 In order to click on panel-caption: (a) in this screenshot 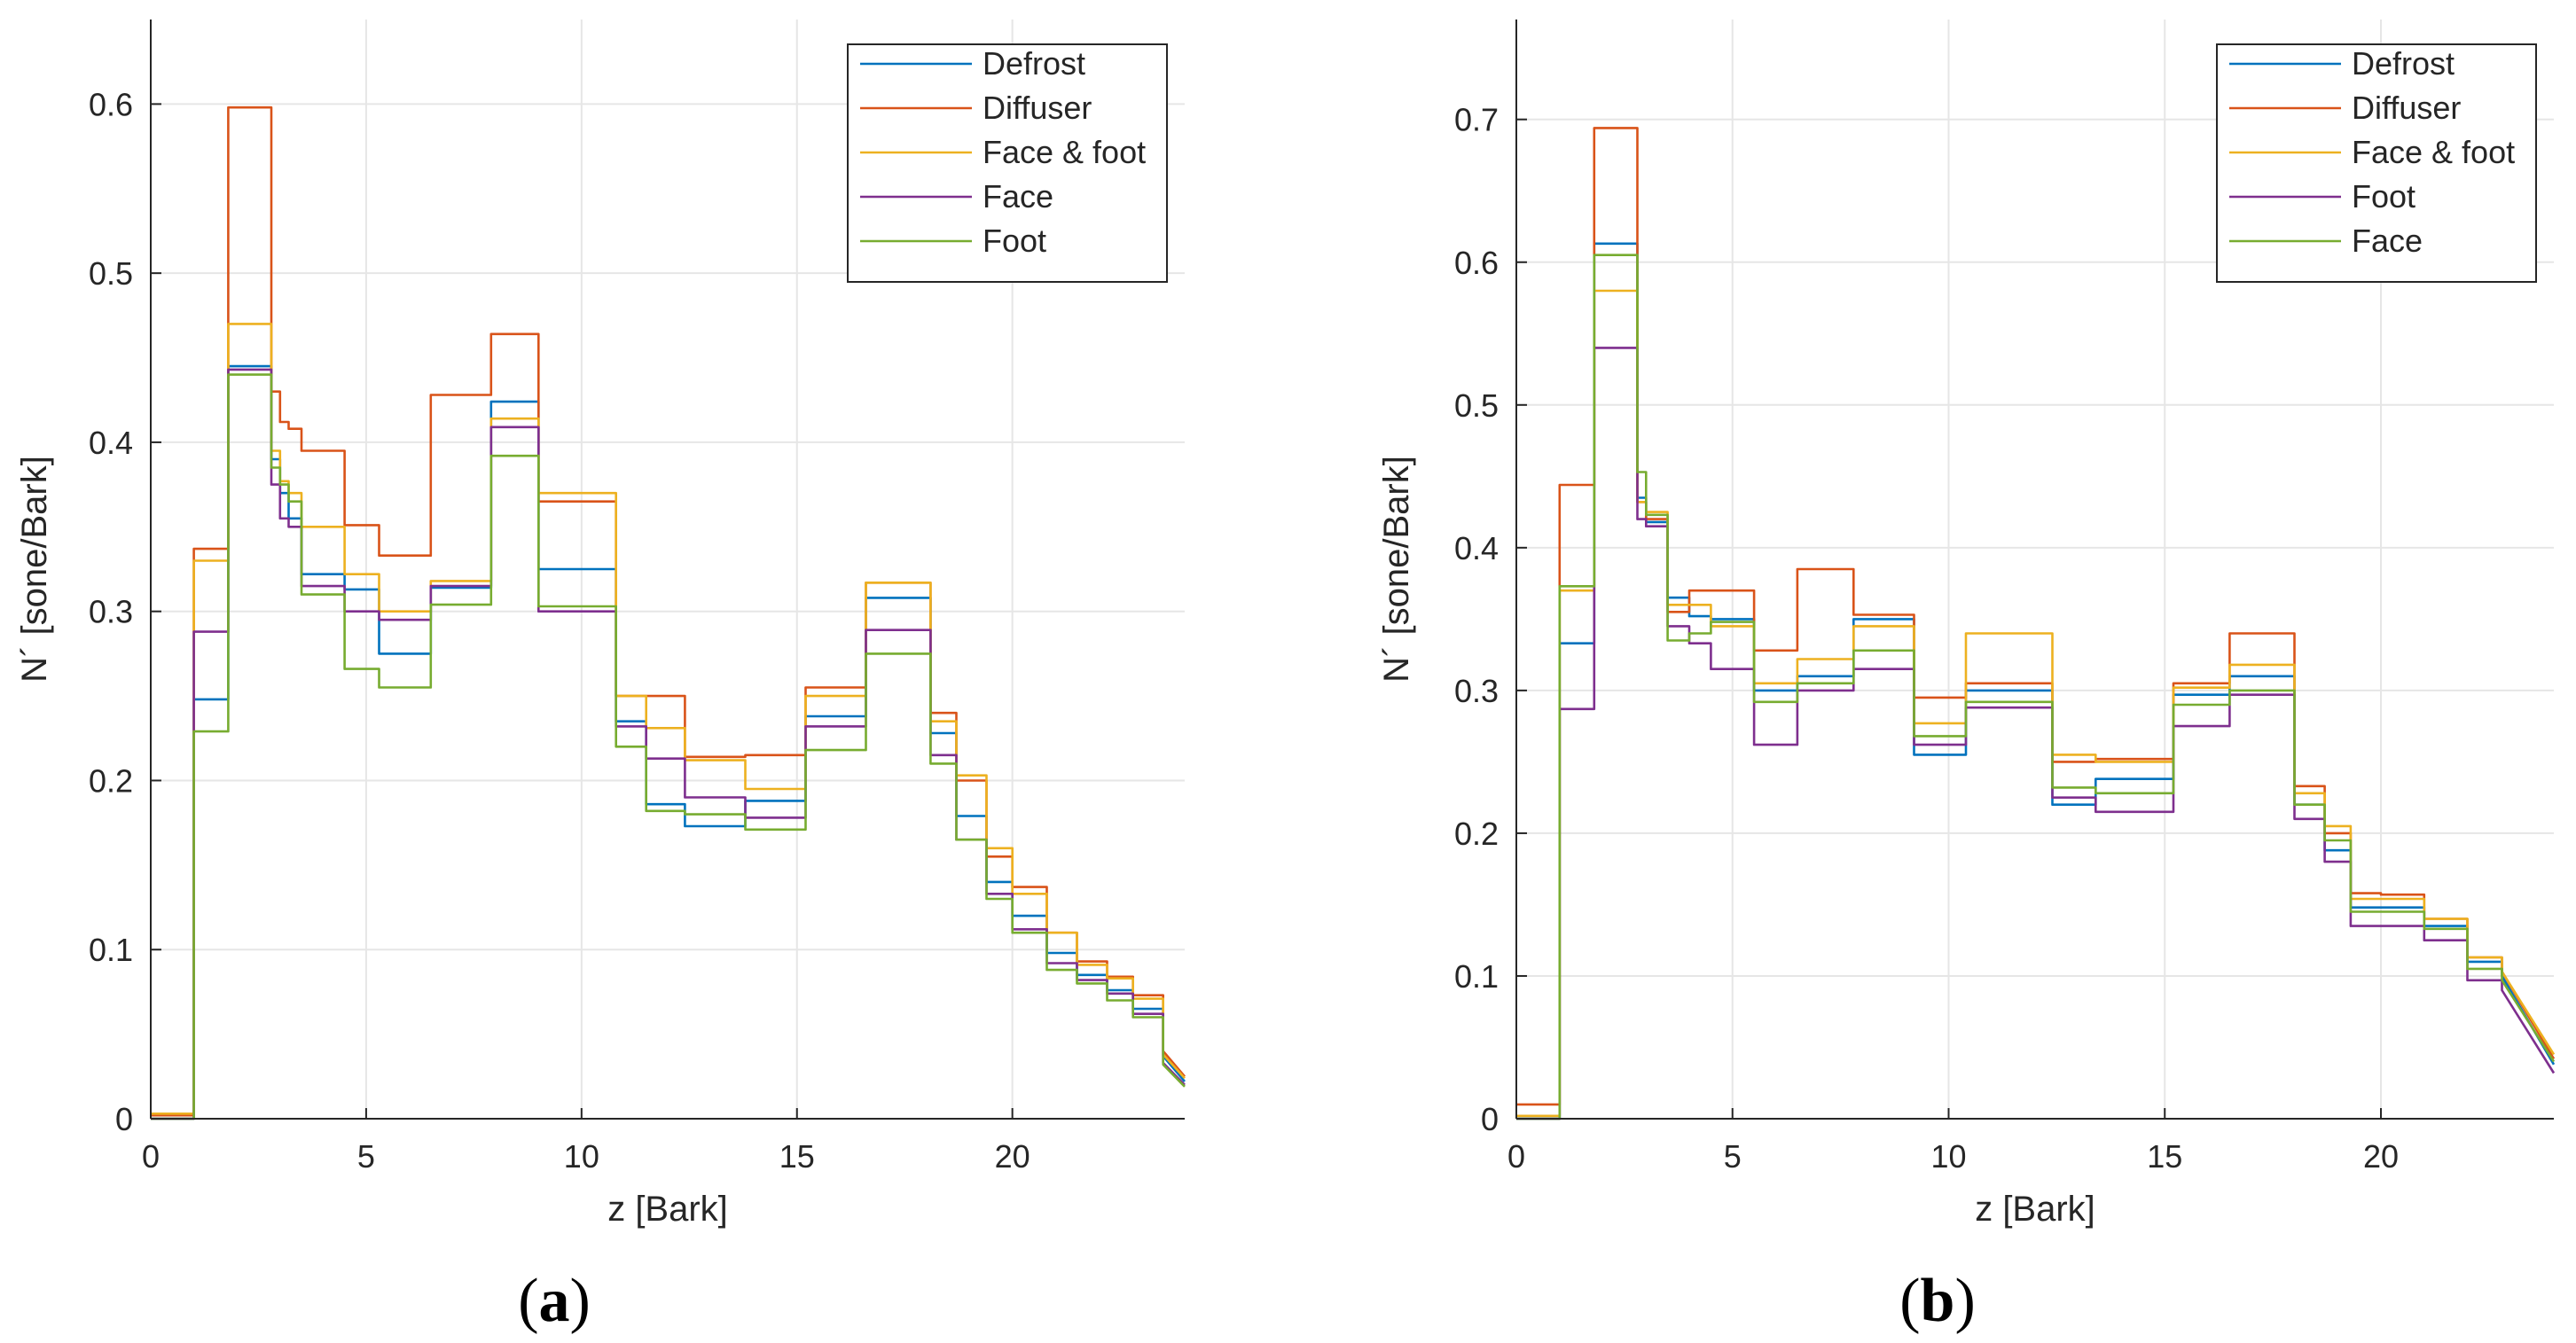, I will do `click(554, 1301)`.